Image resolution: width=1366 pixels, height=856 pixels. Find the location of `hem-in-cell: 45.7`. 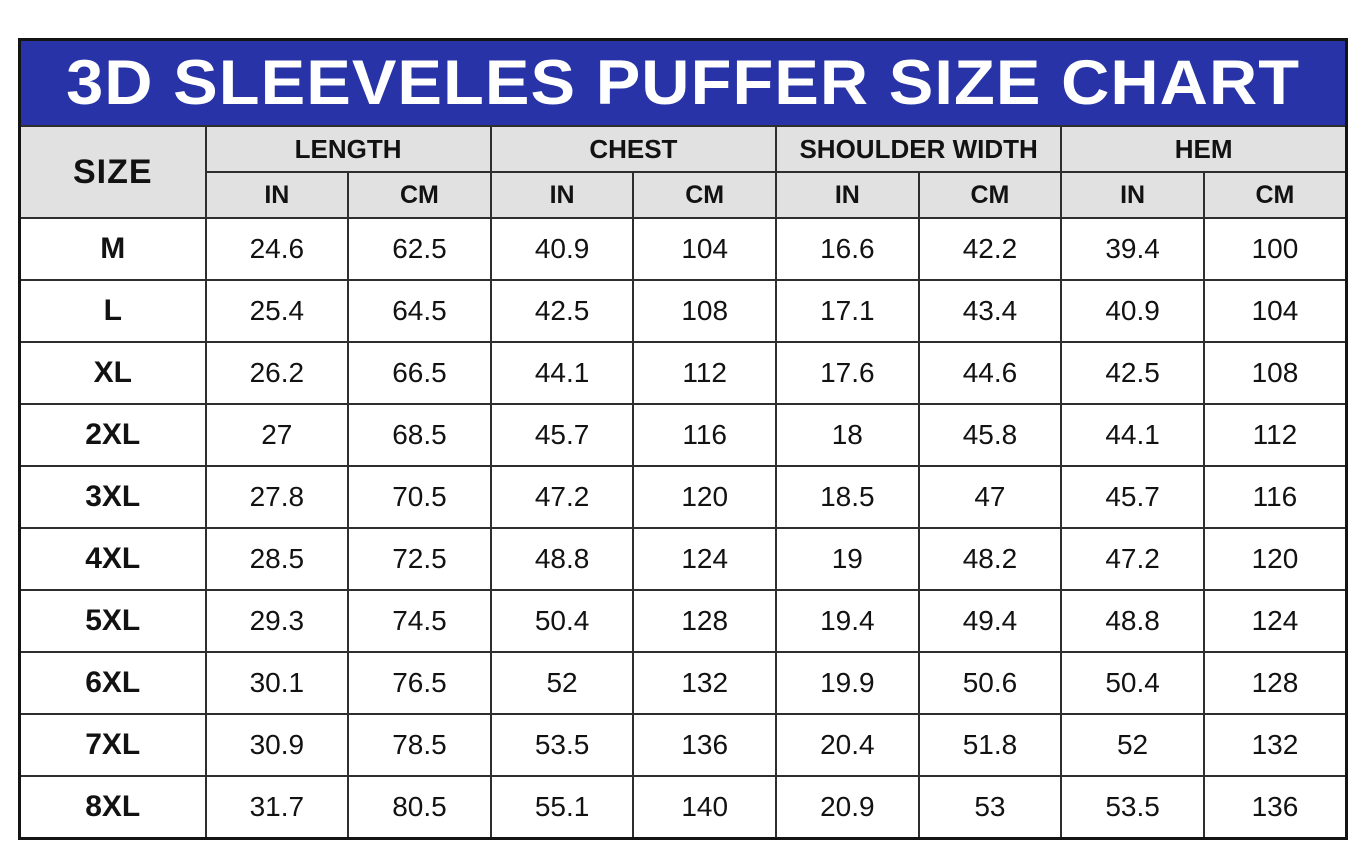

hem-in-cell: 45.7 is located at coordinates (1132, 497).